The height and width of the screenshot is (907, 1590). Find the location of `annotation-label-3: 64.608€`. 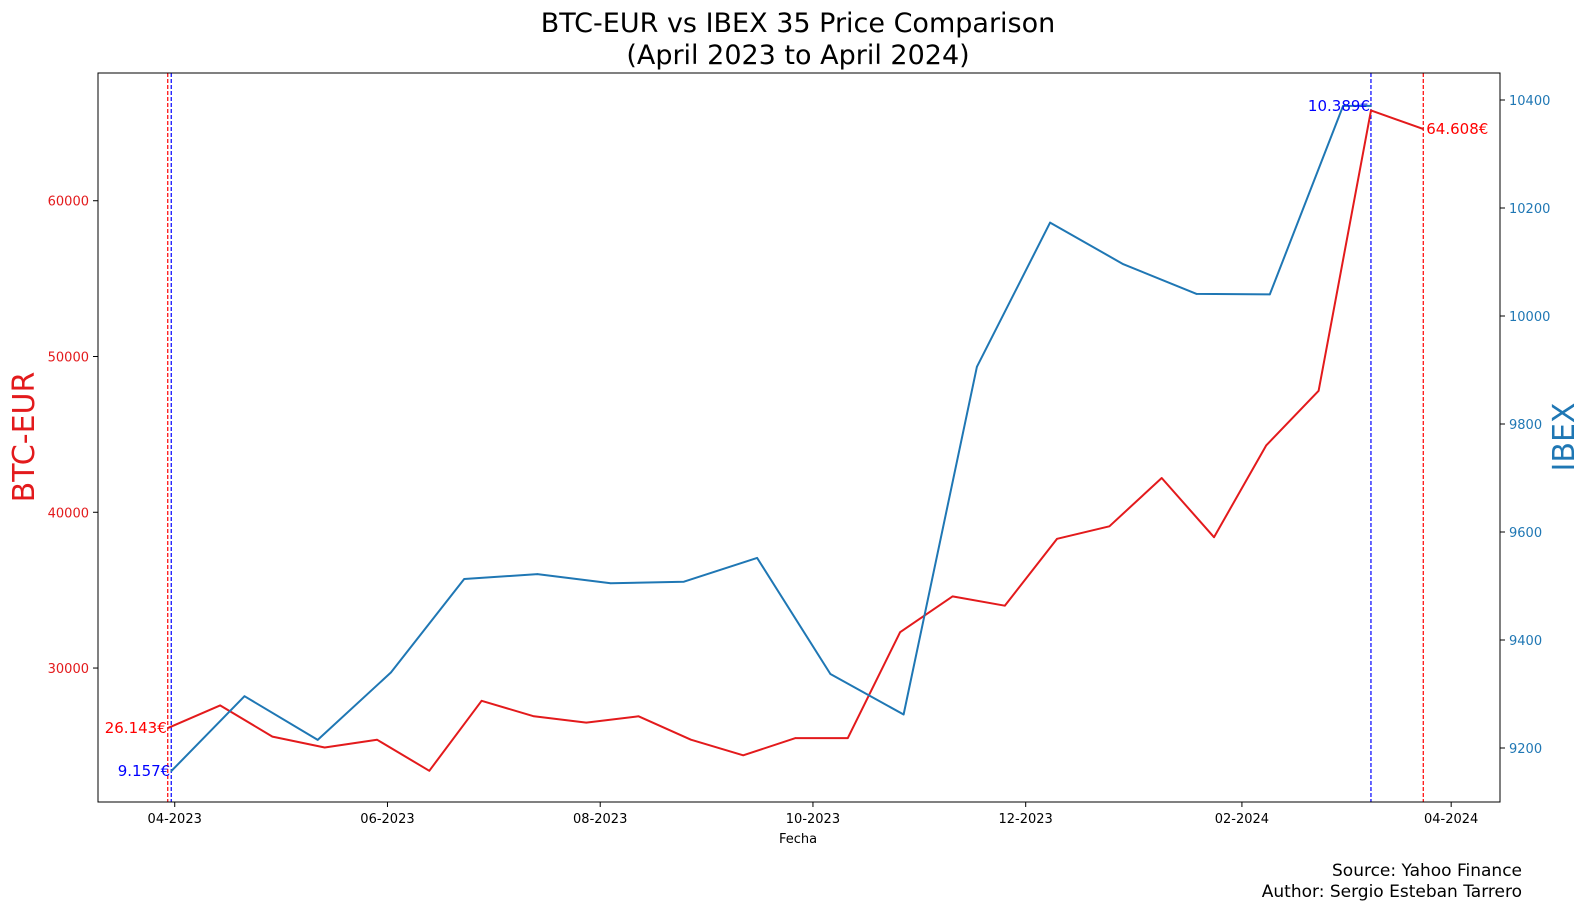

annotation-label-3: 64.608€ is located at coordinates (1457, 129).